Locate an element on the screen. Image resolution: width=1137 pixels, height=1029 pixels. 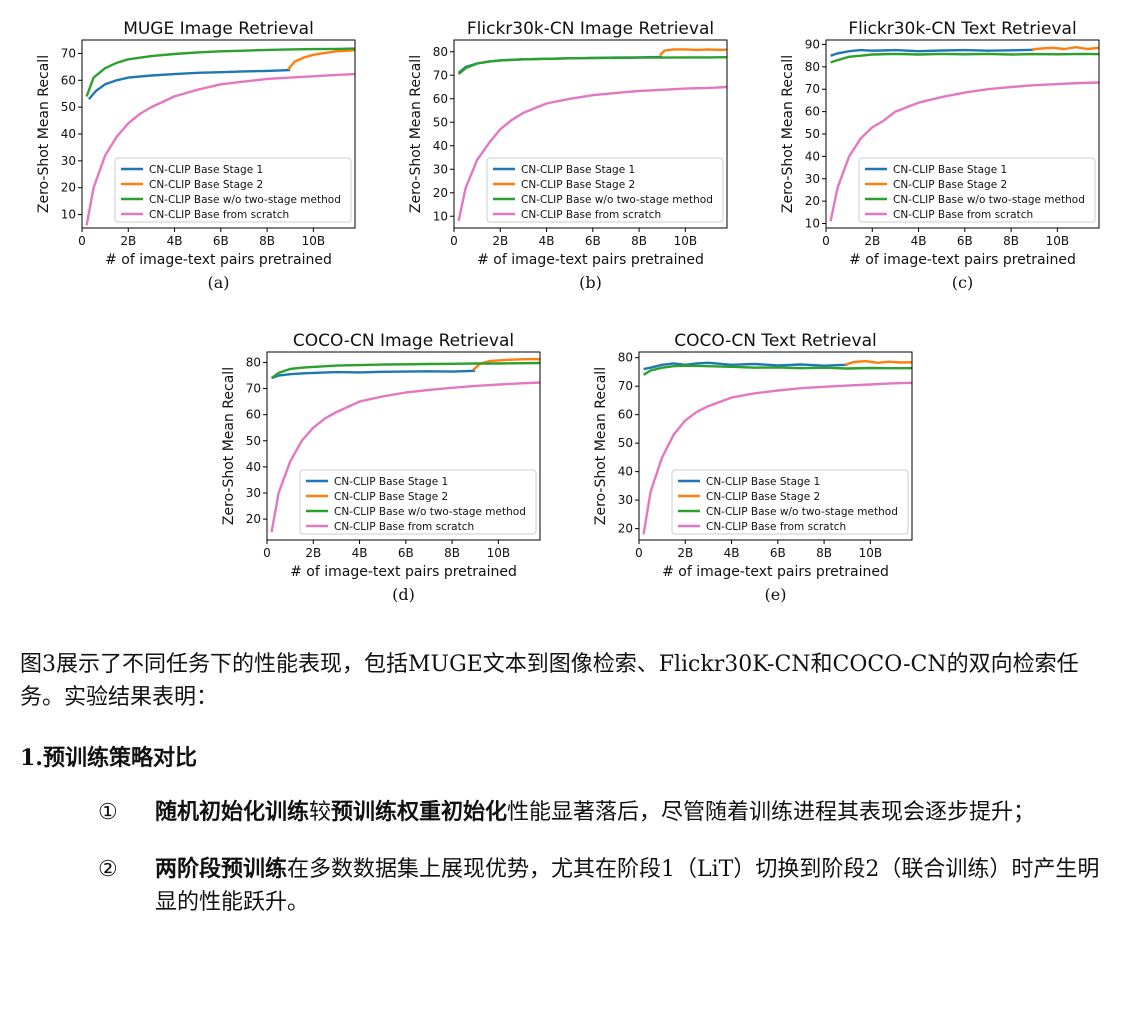
panel-tag: (b) is located at coordinates (590, 282).